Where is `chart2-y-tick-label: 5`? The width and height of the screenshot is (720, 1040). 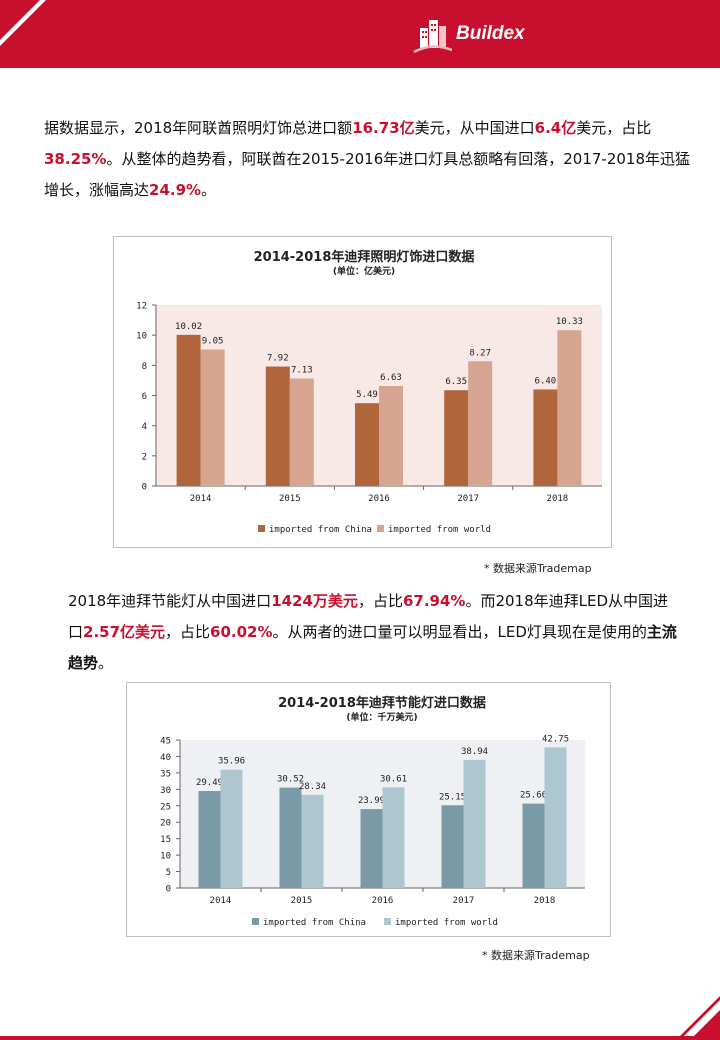 chart2-y-tick-label: 5 is located at coordinates (168, 873).